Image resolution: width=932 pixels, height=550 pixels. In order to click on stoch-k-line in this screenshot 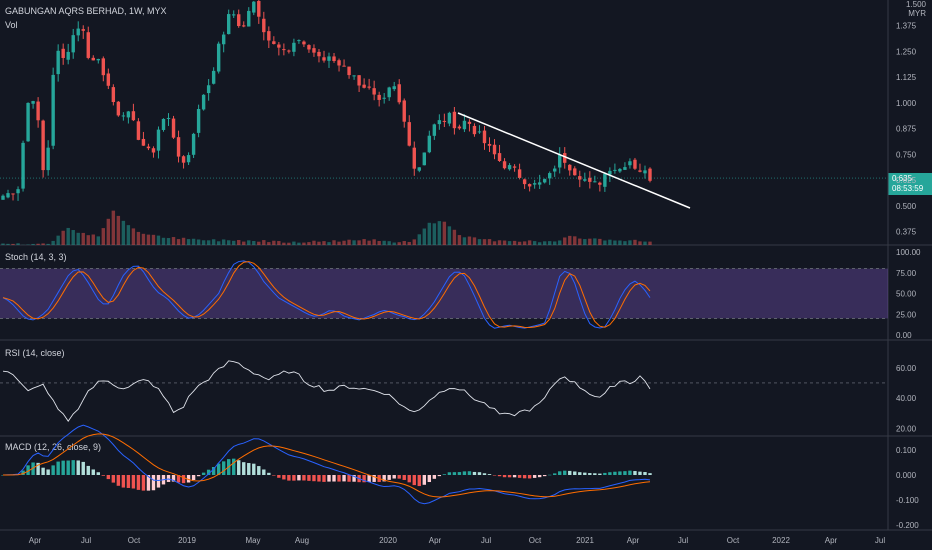, I will do `click(326, 294)`.